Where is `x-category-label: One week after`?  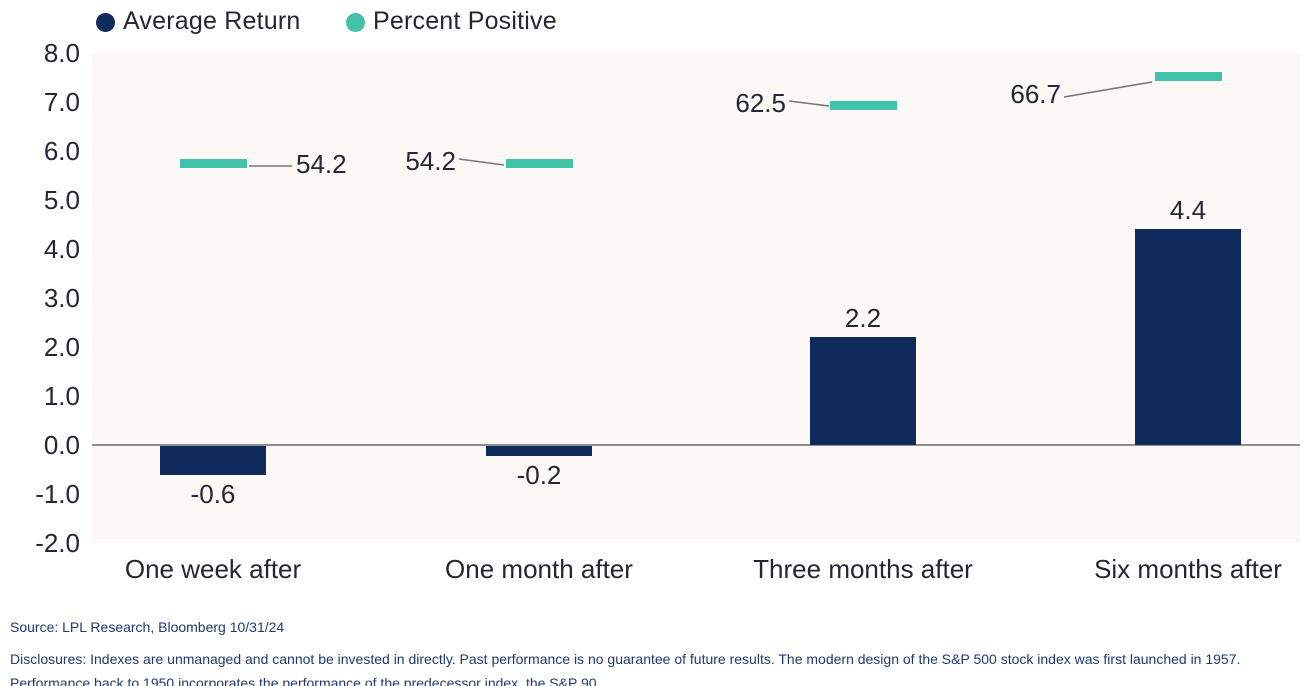
x-category-label: One week after is located at coordinates (213, 569).